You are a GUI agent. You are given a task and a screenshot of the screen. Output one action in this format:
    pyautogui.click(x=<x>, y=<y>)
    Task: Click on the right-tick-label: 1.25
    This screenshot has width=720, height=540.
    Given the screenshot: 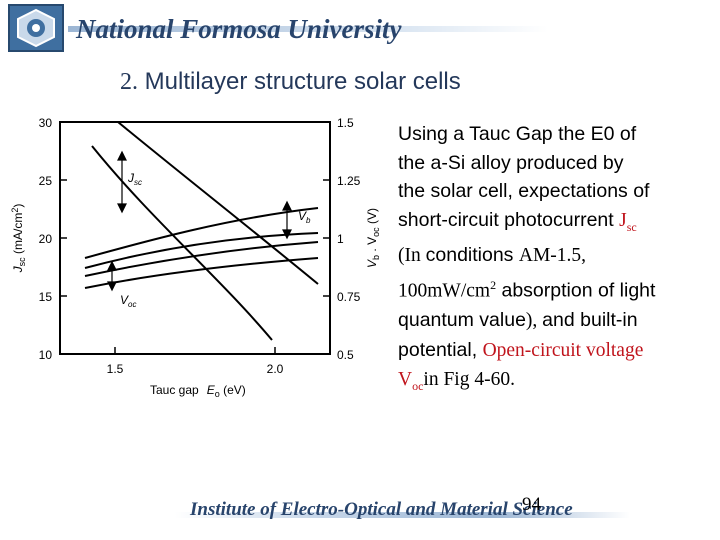 What is the action you would take?
    pyautogui.click(x=349, y=181)
    